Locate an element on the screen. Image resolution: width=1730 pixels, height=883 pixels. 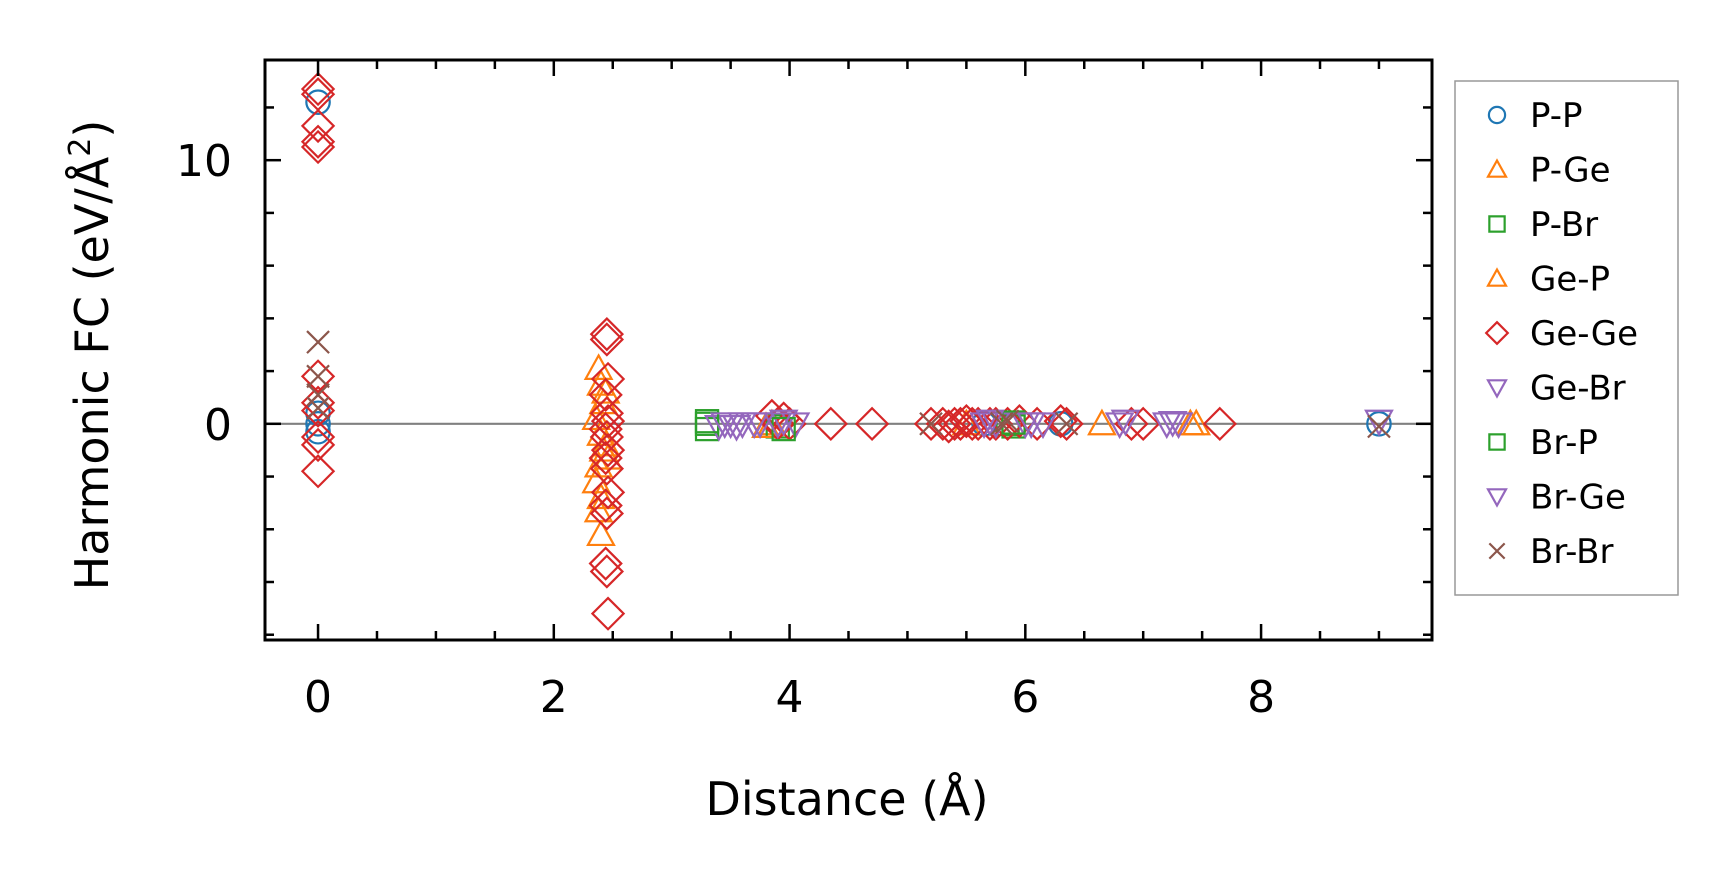
x-tick-label: 4 is located at coordinates (790, 697).